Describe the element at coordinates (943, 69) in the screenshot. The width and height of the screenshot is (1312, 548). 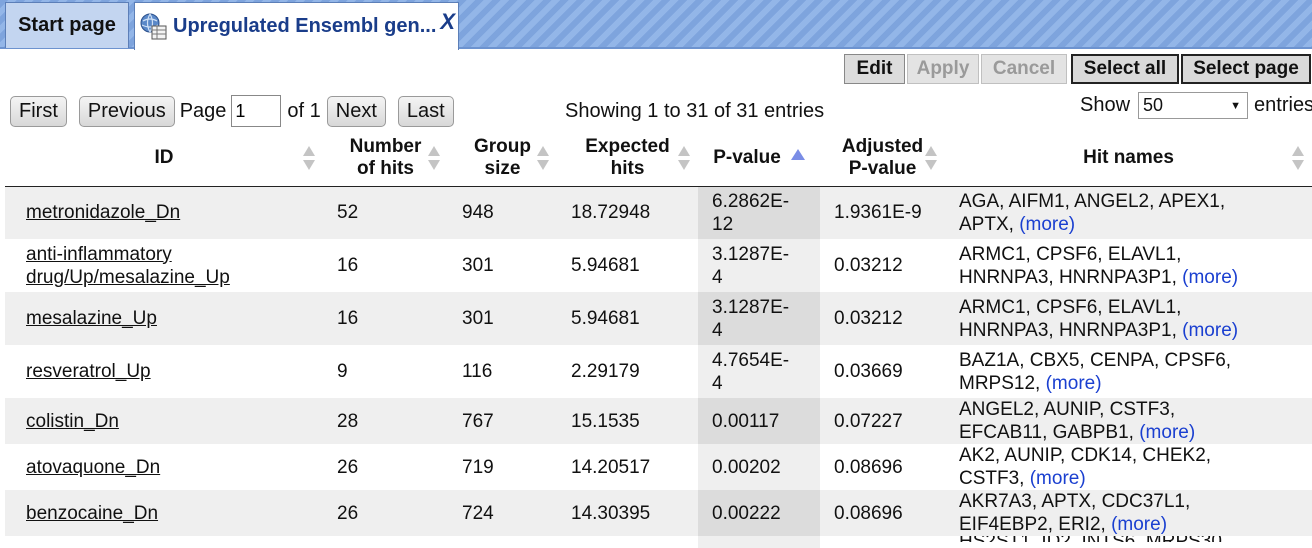
I see `apply-button: Apply` at that location.